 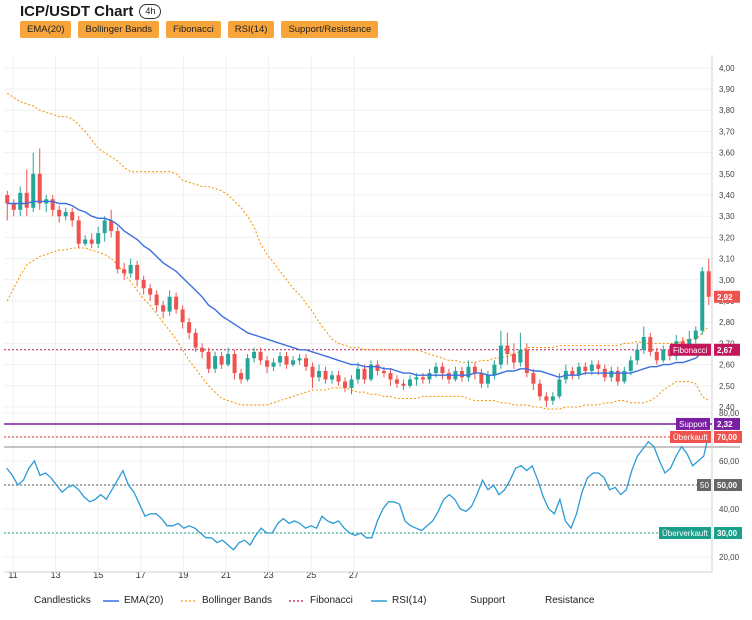 I want to click on ema-indicator-button: EMA(20), so click(x=46, y=29).